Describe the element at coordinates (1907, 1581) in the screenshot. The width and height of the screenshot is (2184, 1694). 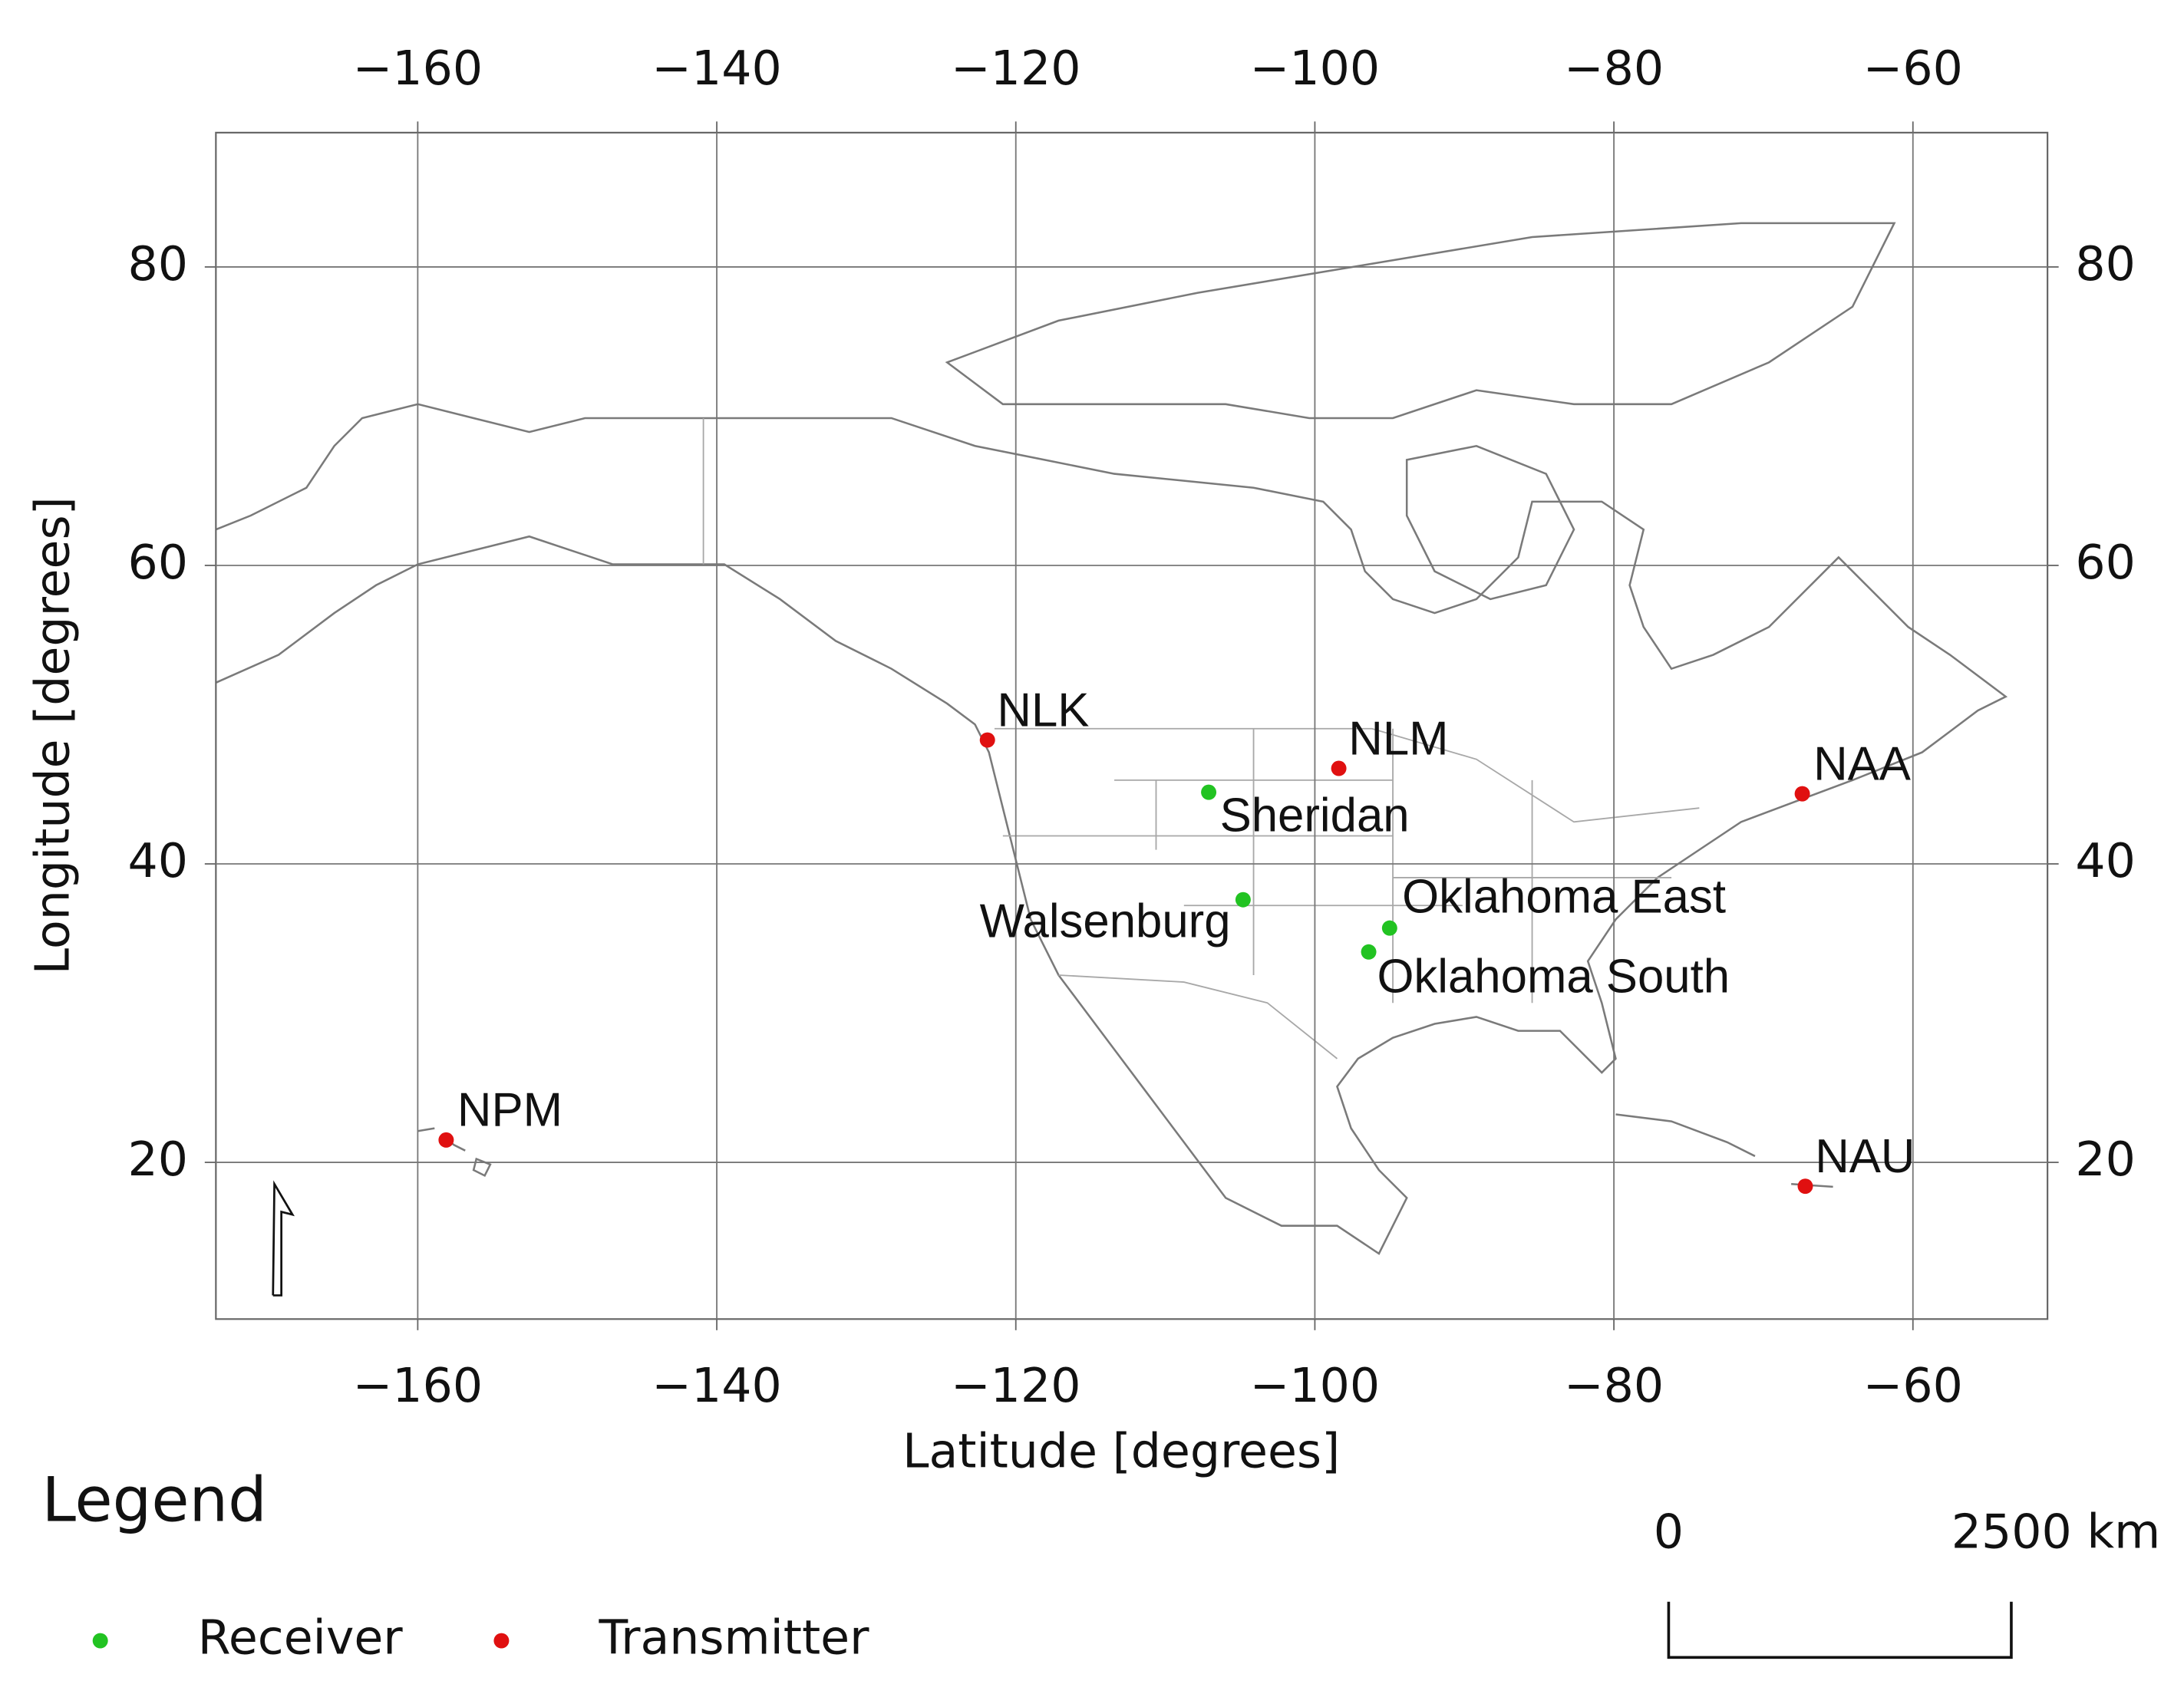
I see `scale-bar: 0 2500 km` at that location.